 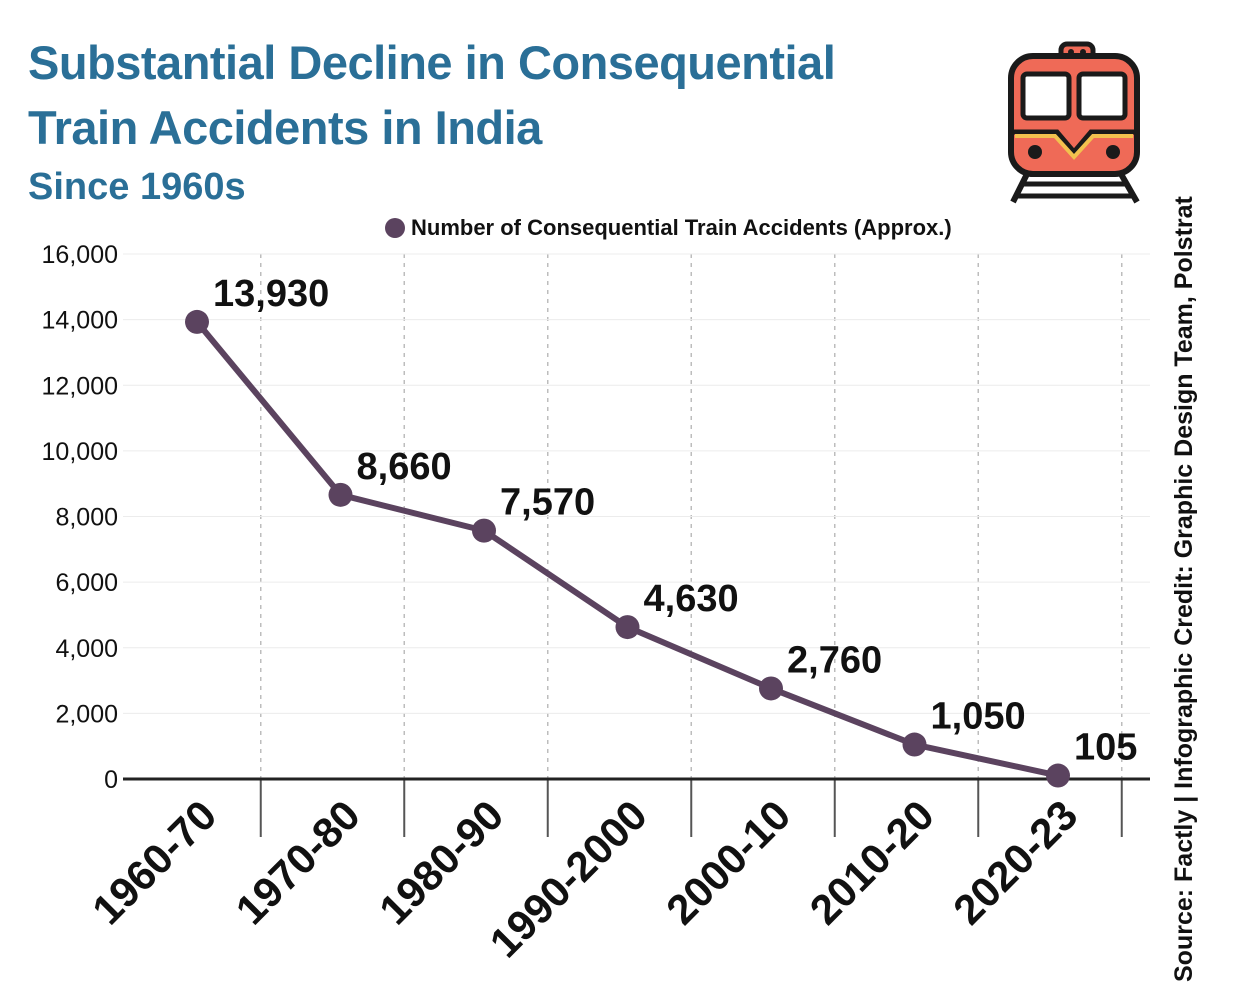 What do you see at coordinates (568, 878) in the screenshot?
I see `x-tick-label: 1990-2000` at bounding box center [568, 878].